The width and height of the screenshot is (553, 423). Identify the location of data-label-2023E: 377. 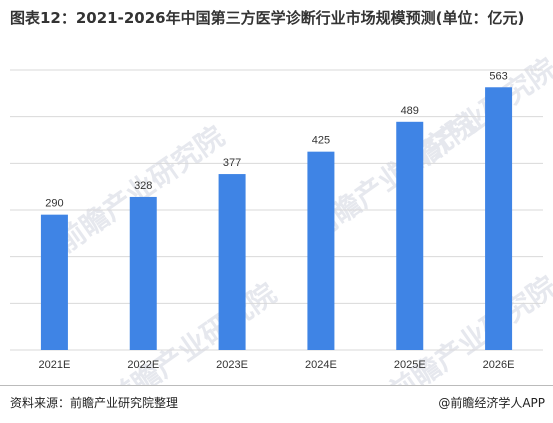
(232, 163).